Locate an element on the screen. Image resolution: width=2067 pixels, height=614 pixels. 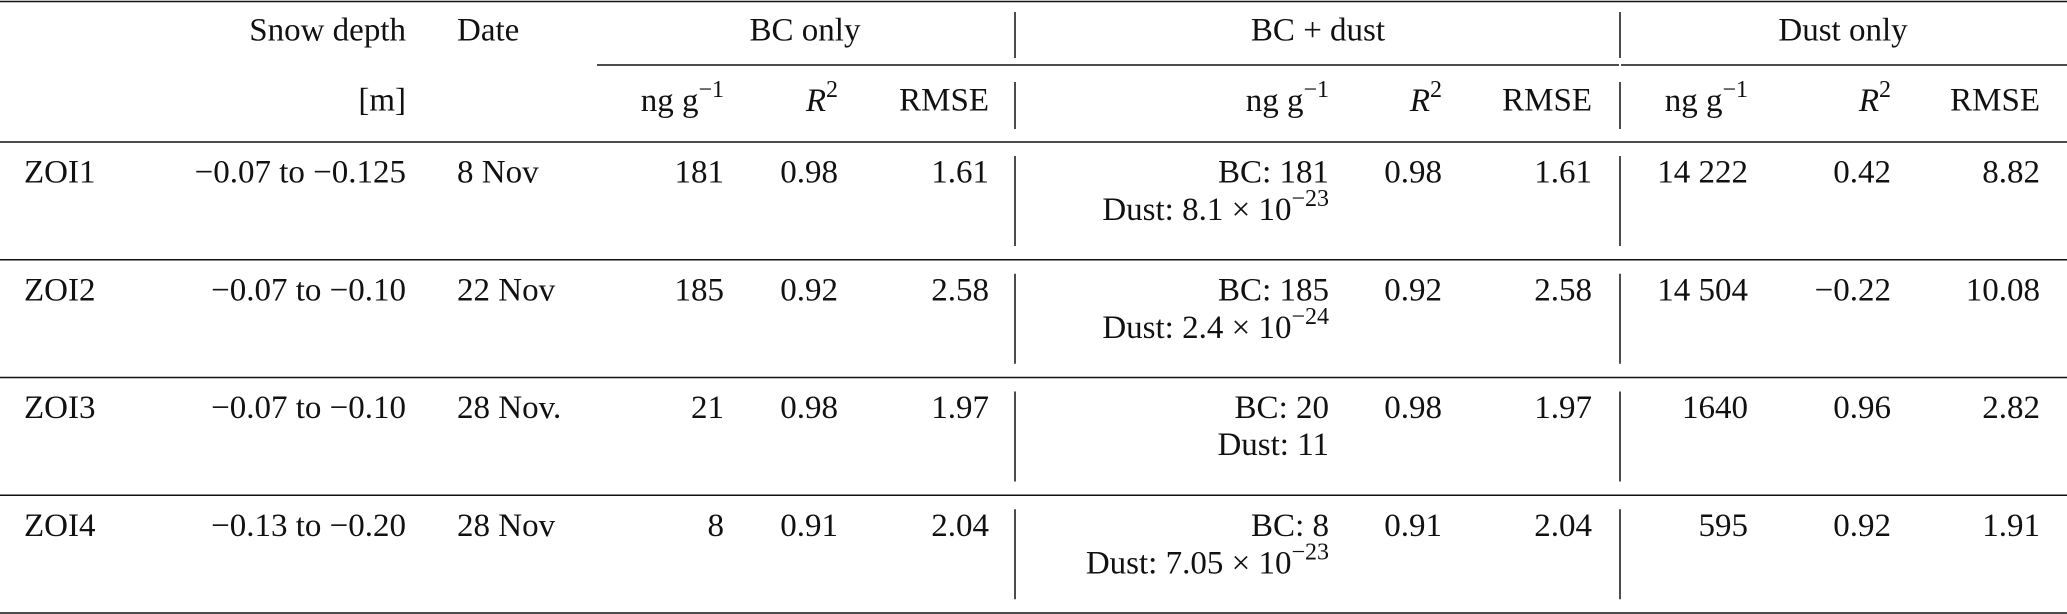
group-header: BC + dust is located at coordinates (1318, 31).